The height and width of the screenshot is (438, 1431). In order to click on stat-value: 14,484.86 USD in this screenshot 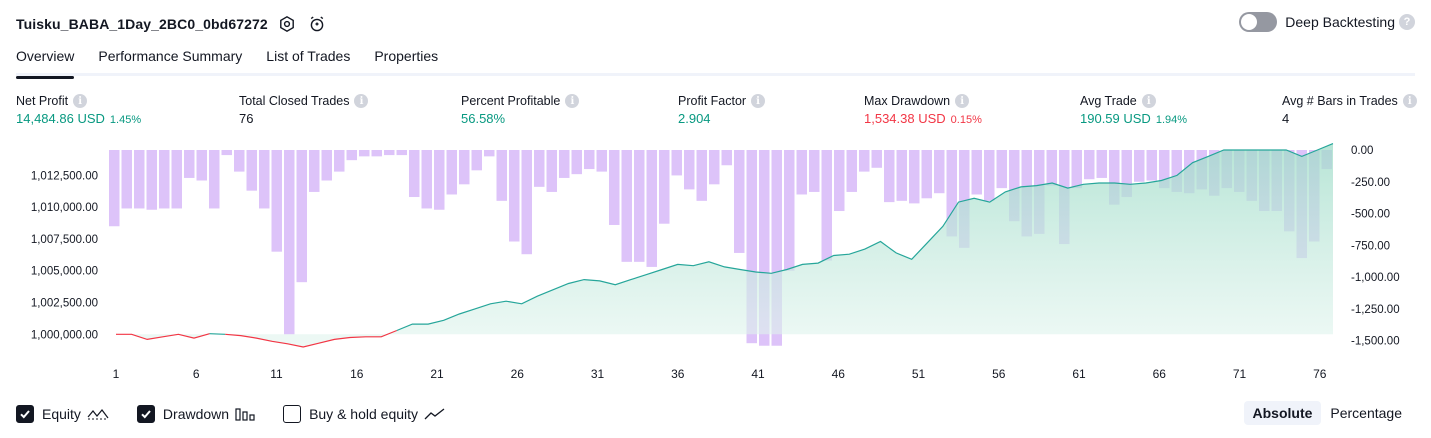, I will do `click(60, 118)`.